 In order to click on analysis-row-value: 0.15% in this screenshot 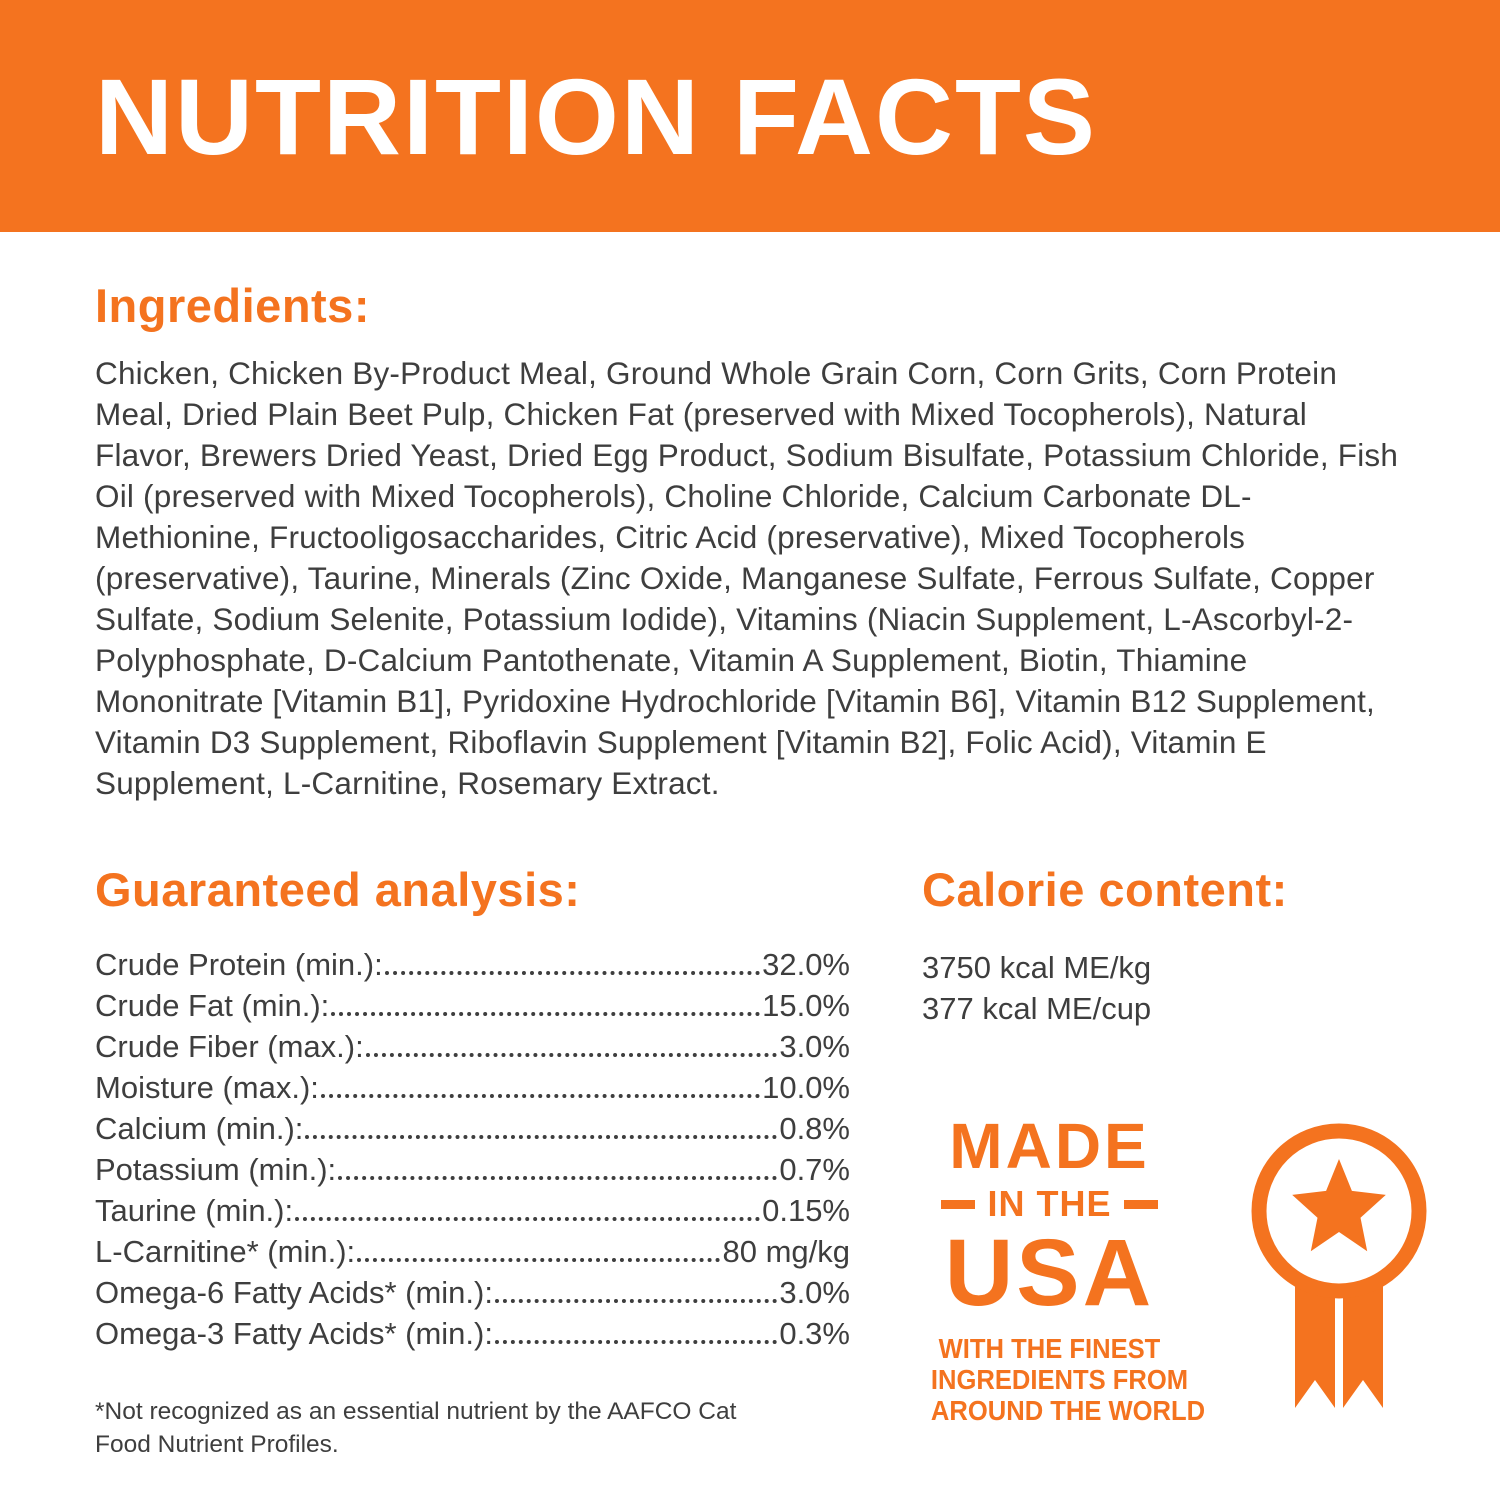, I will do `click(806, 1210)`.